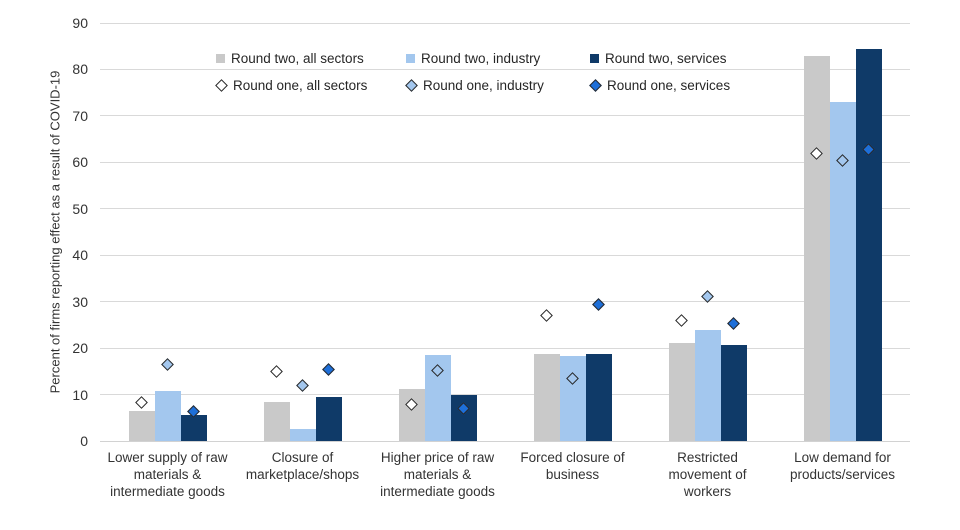 This screenshot has width=960, height=530. What do you see at coordinates (816, 248) in the screenshot?
I see `bar-round-two-all-sectors-cat6` at bounding box center [816, 248].